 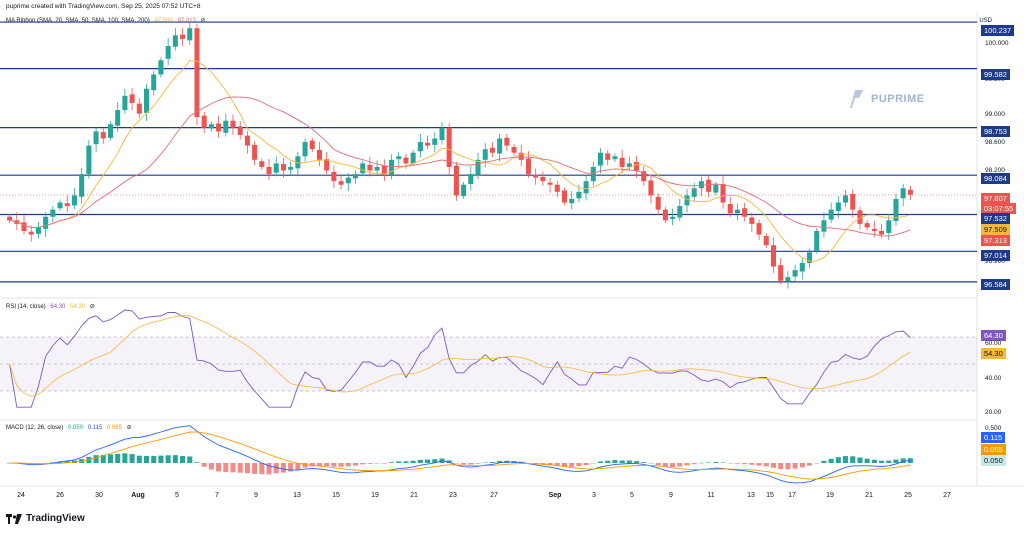 I want to click on level-tag: 96.584, so click(x=995, y=284).